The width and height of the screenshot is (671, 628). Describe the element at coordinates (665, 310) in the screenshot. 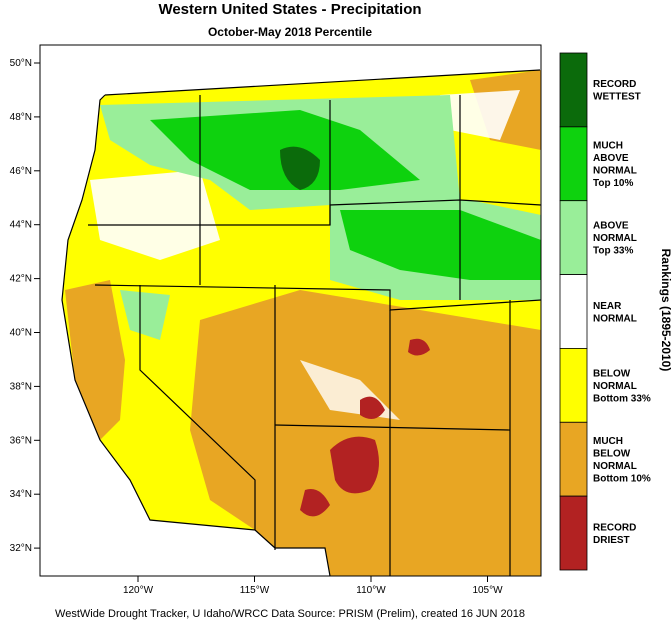

I see `legend-title: Rankings (1895-2010)` at that location.